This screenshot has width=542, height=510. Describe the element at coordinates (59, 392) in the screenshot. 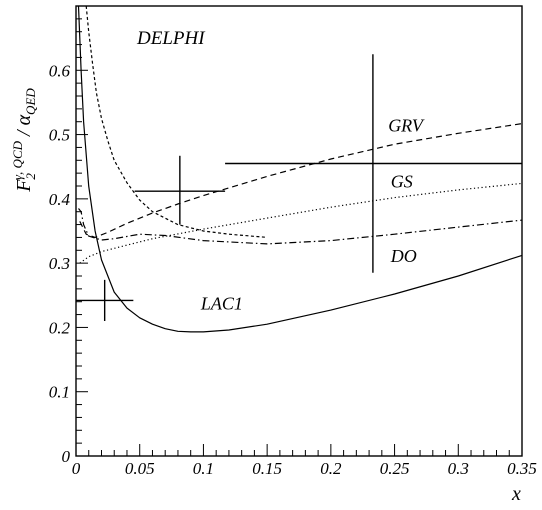

I see `y-tick-label: 0.1` at that location.